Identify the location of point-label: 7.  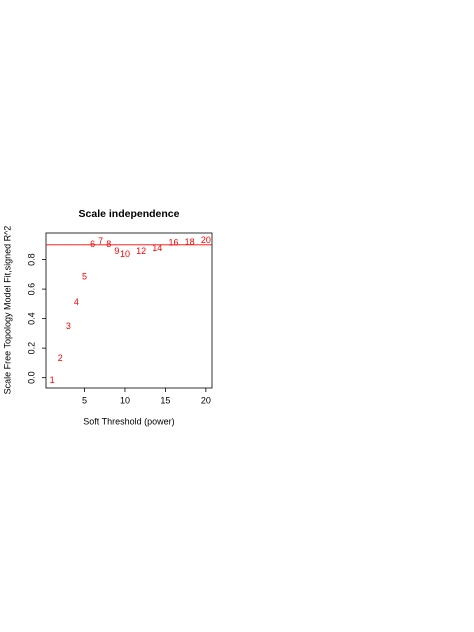
(100, 241).